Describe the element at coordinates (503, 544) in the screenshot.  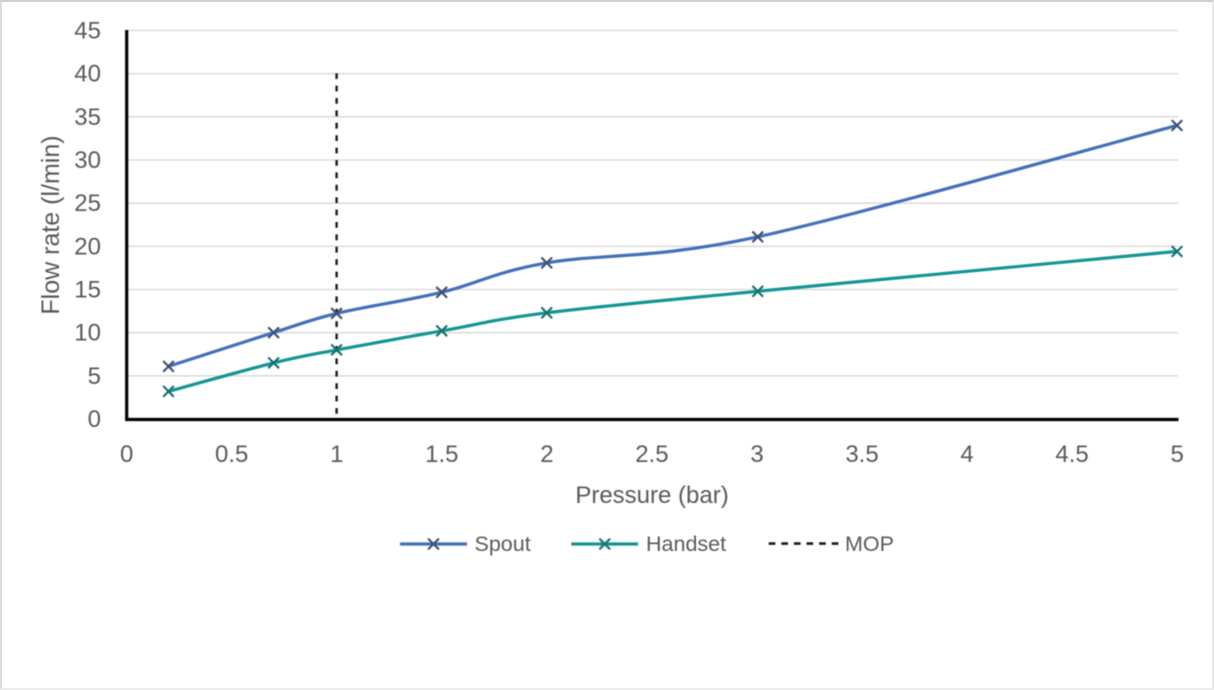
I see `svg-text: Spout` at that location.